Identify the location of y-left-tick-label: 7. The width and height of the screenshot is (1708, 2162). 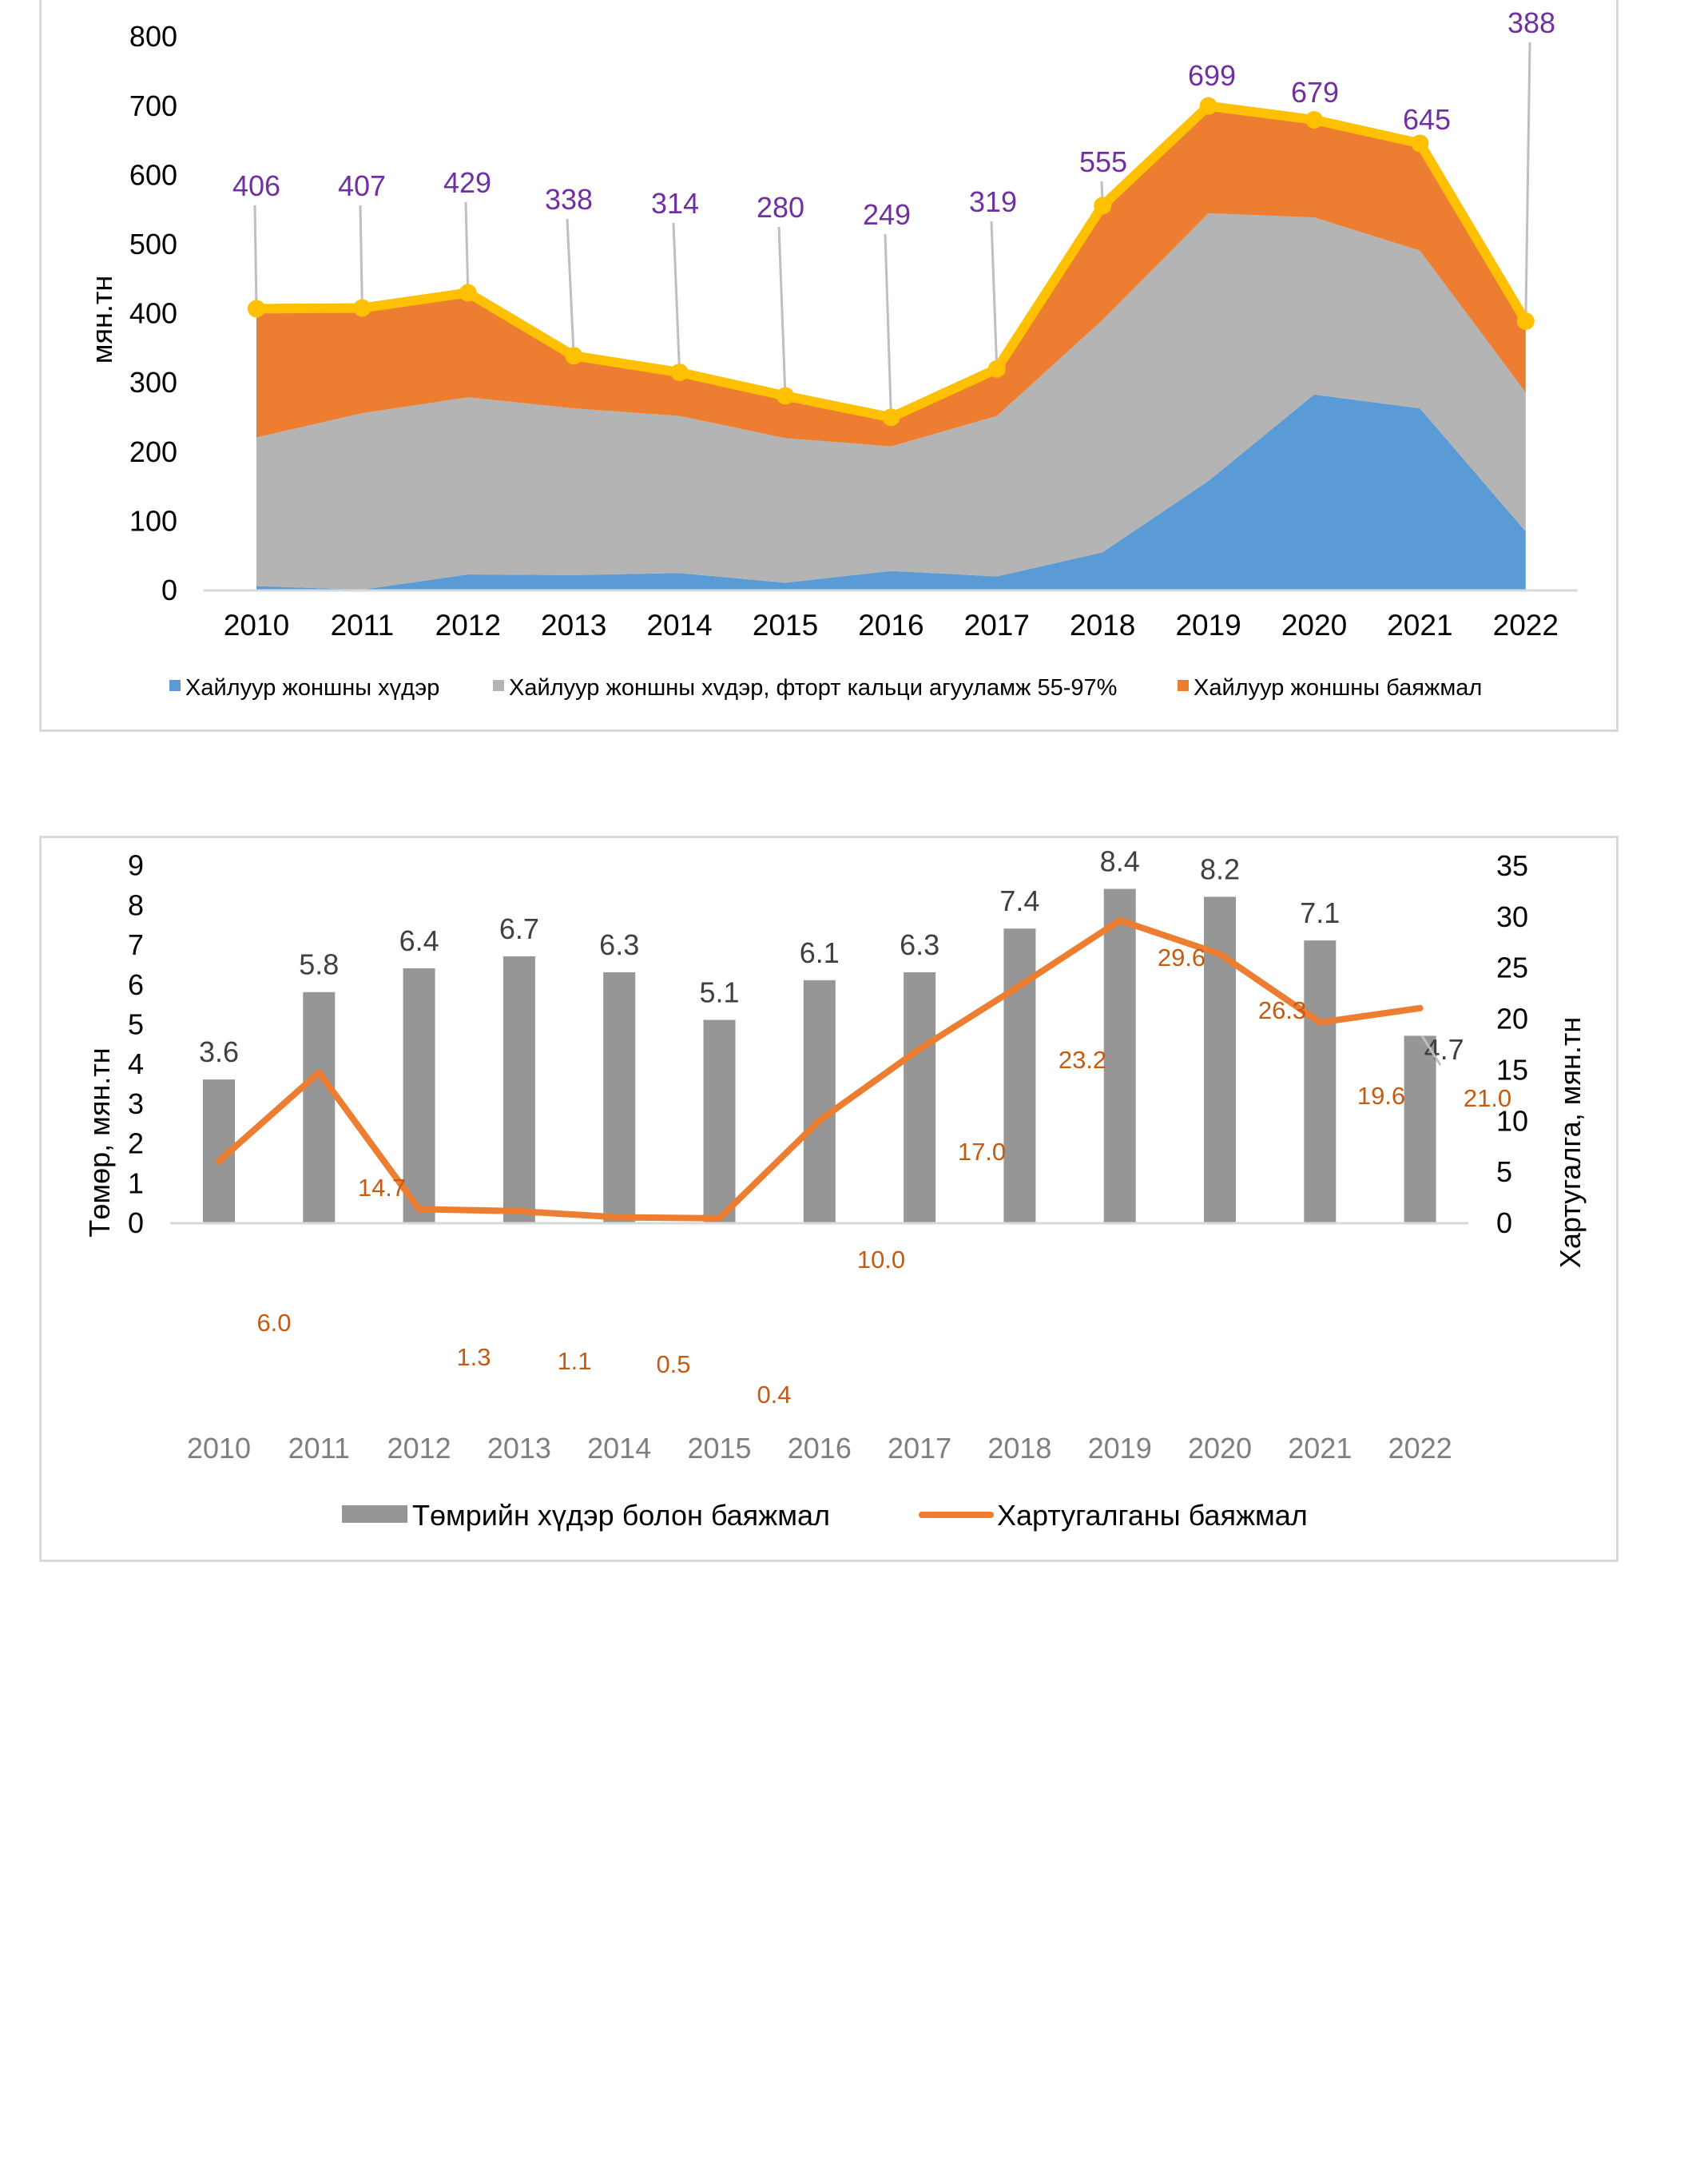
(136, 944).